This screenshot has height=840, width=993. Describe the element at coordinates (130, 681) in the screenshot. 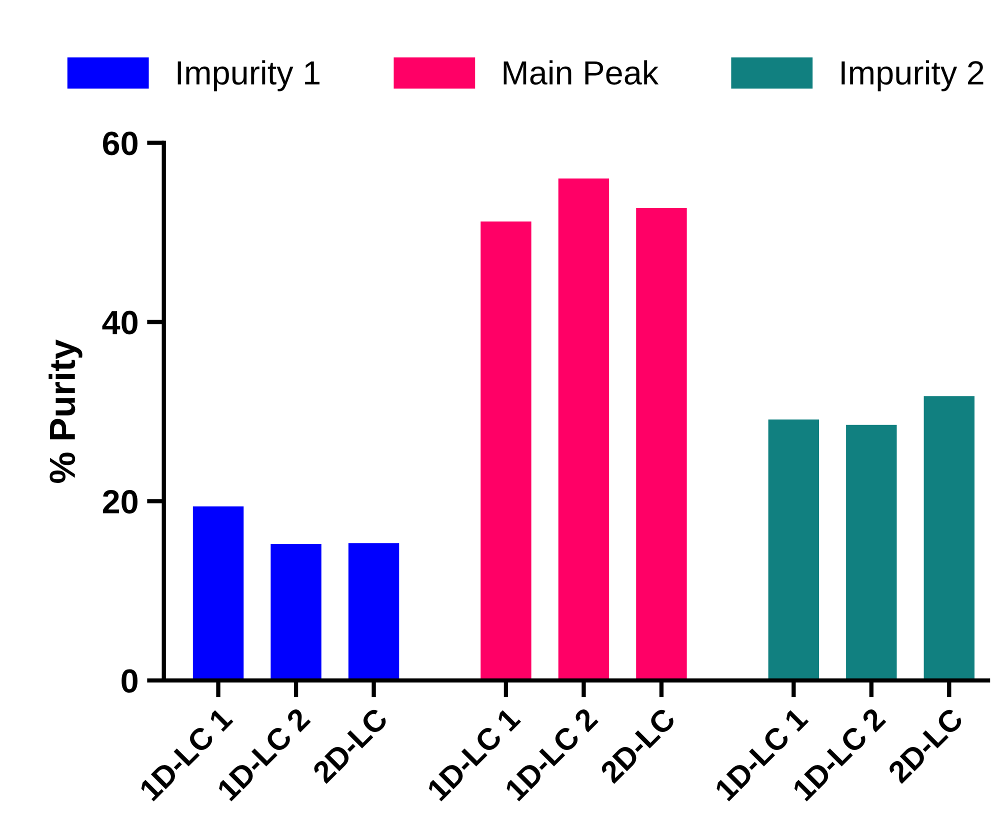

I see `y-tick-label: 0` at that location.